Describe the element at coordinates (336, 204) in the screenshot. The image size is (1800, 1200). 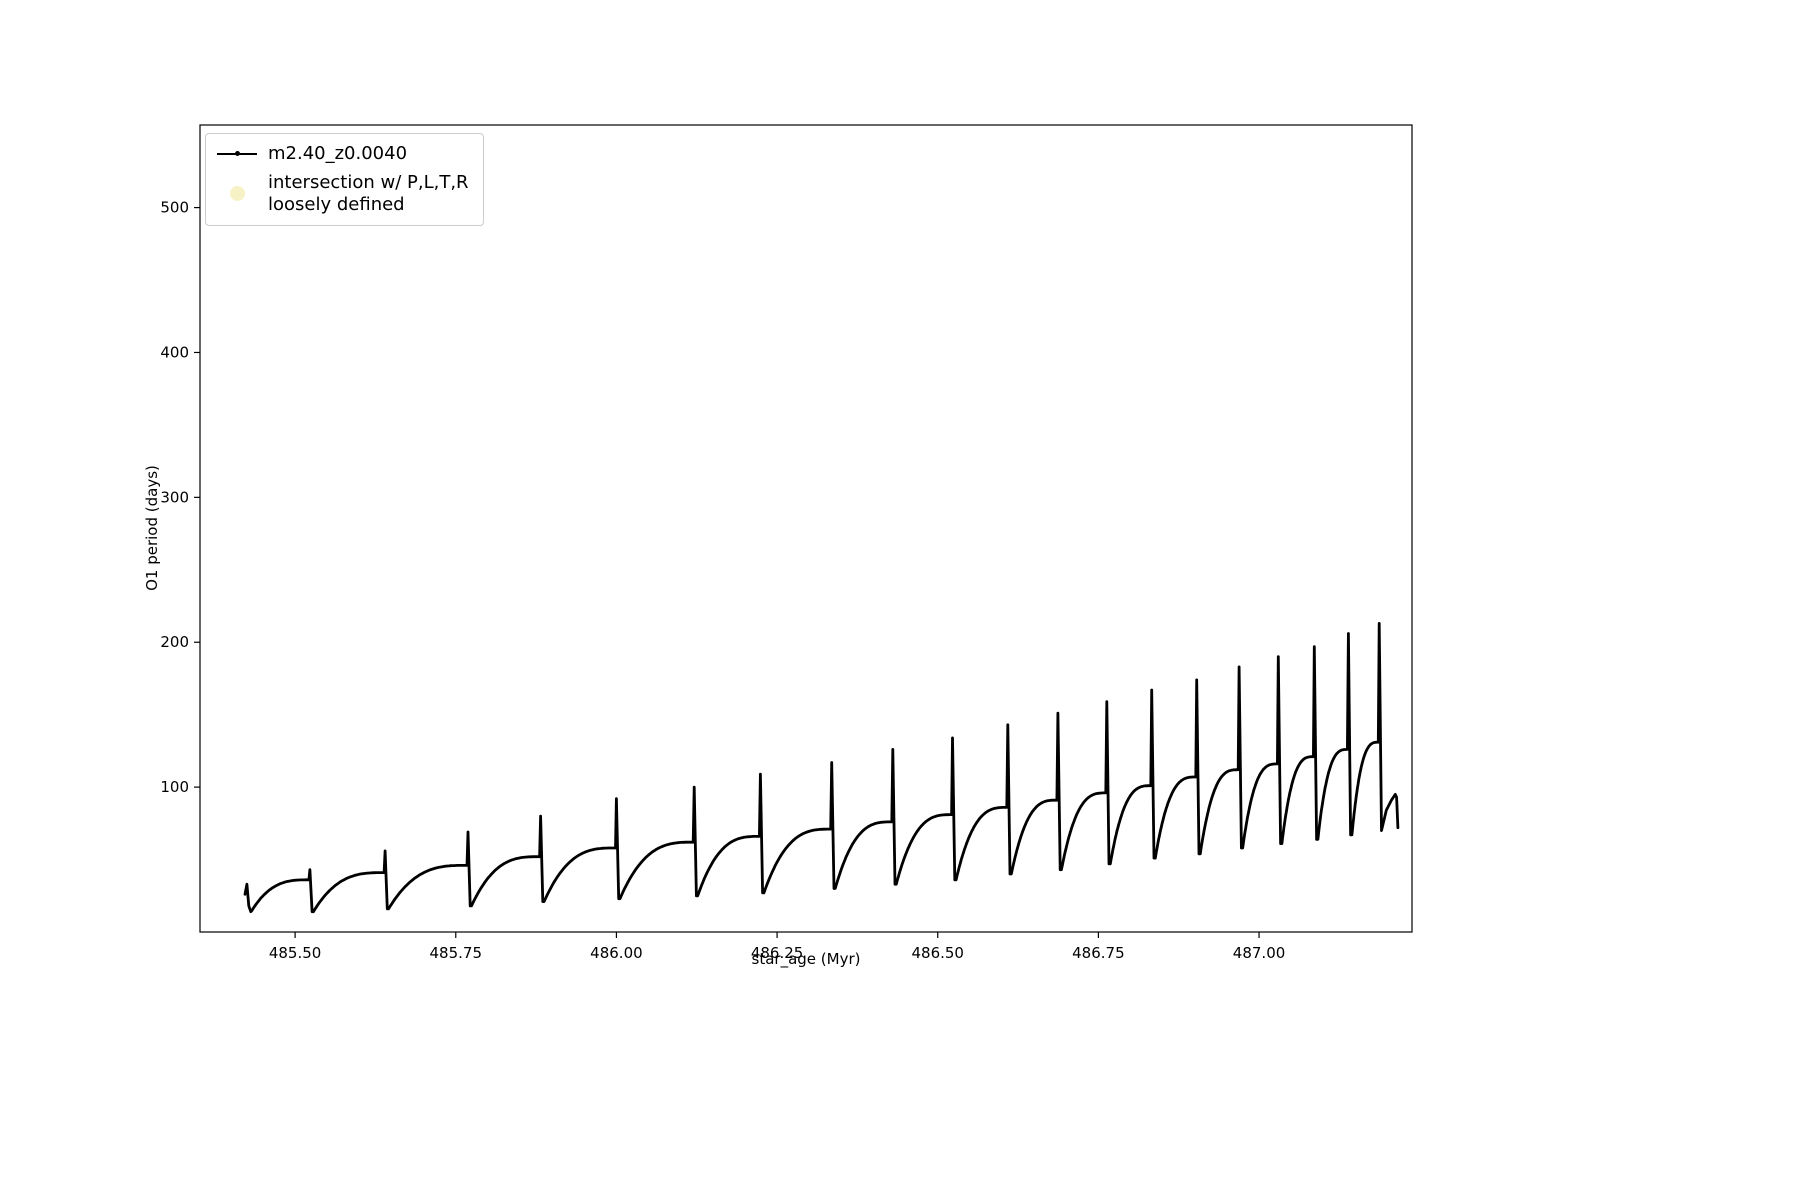
I see `legend-label-line-2: loosely defined` at that location.